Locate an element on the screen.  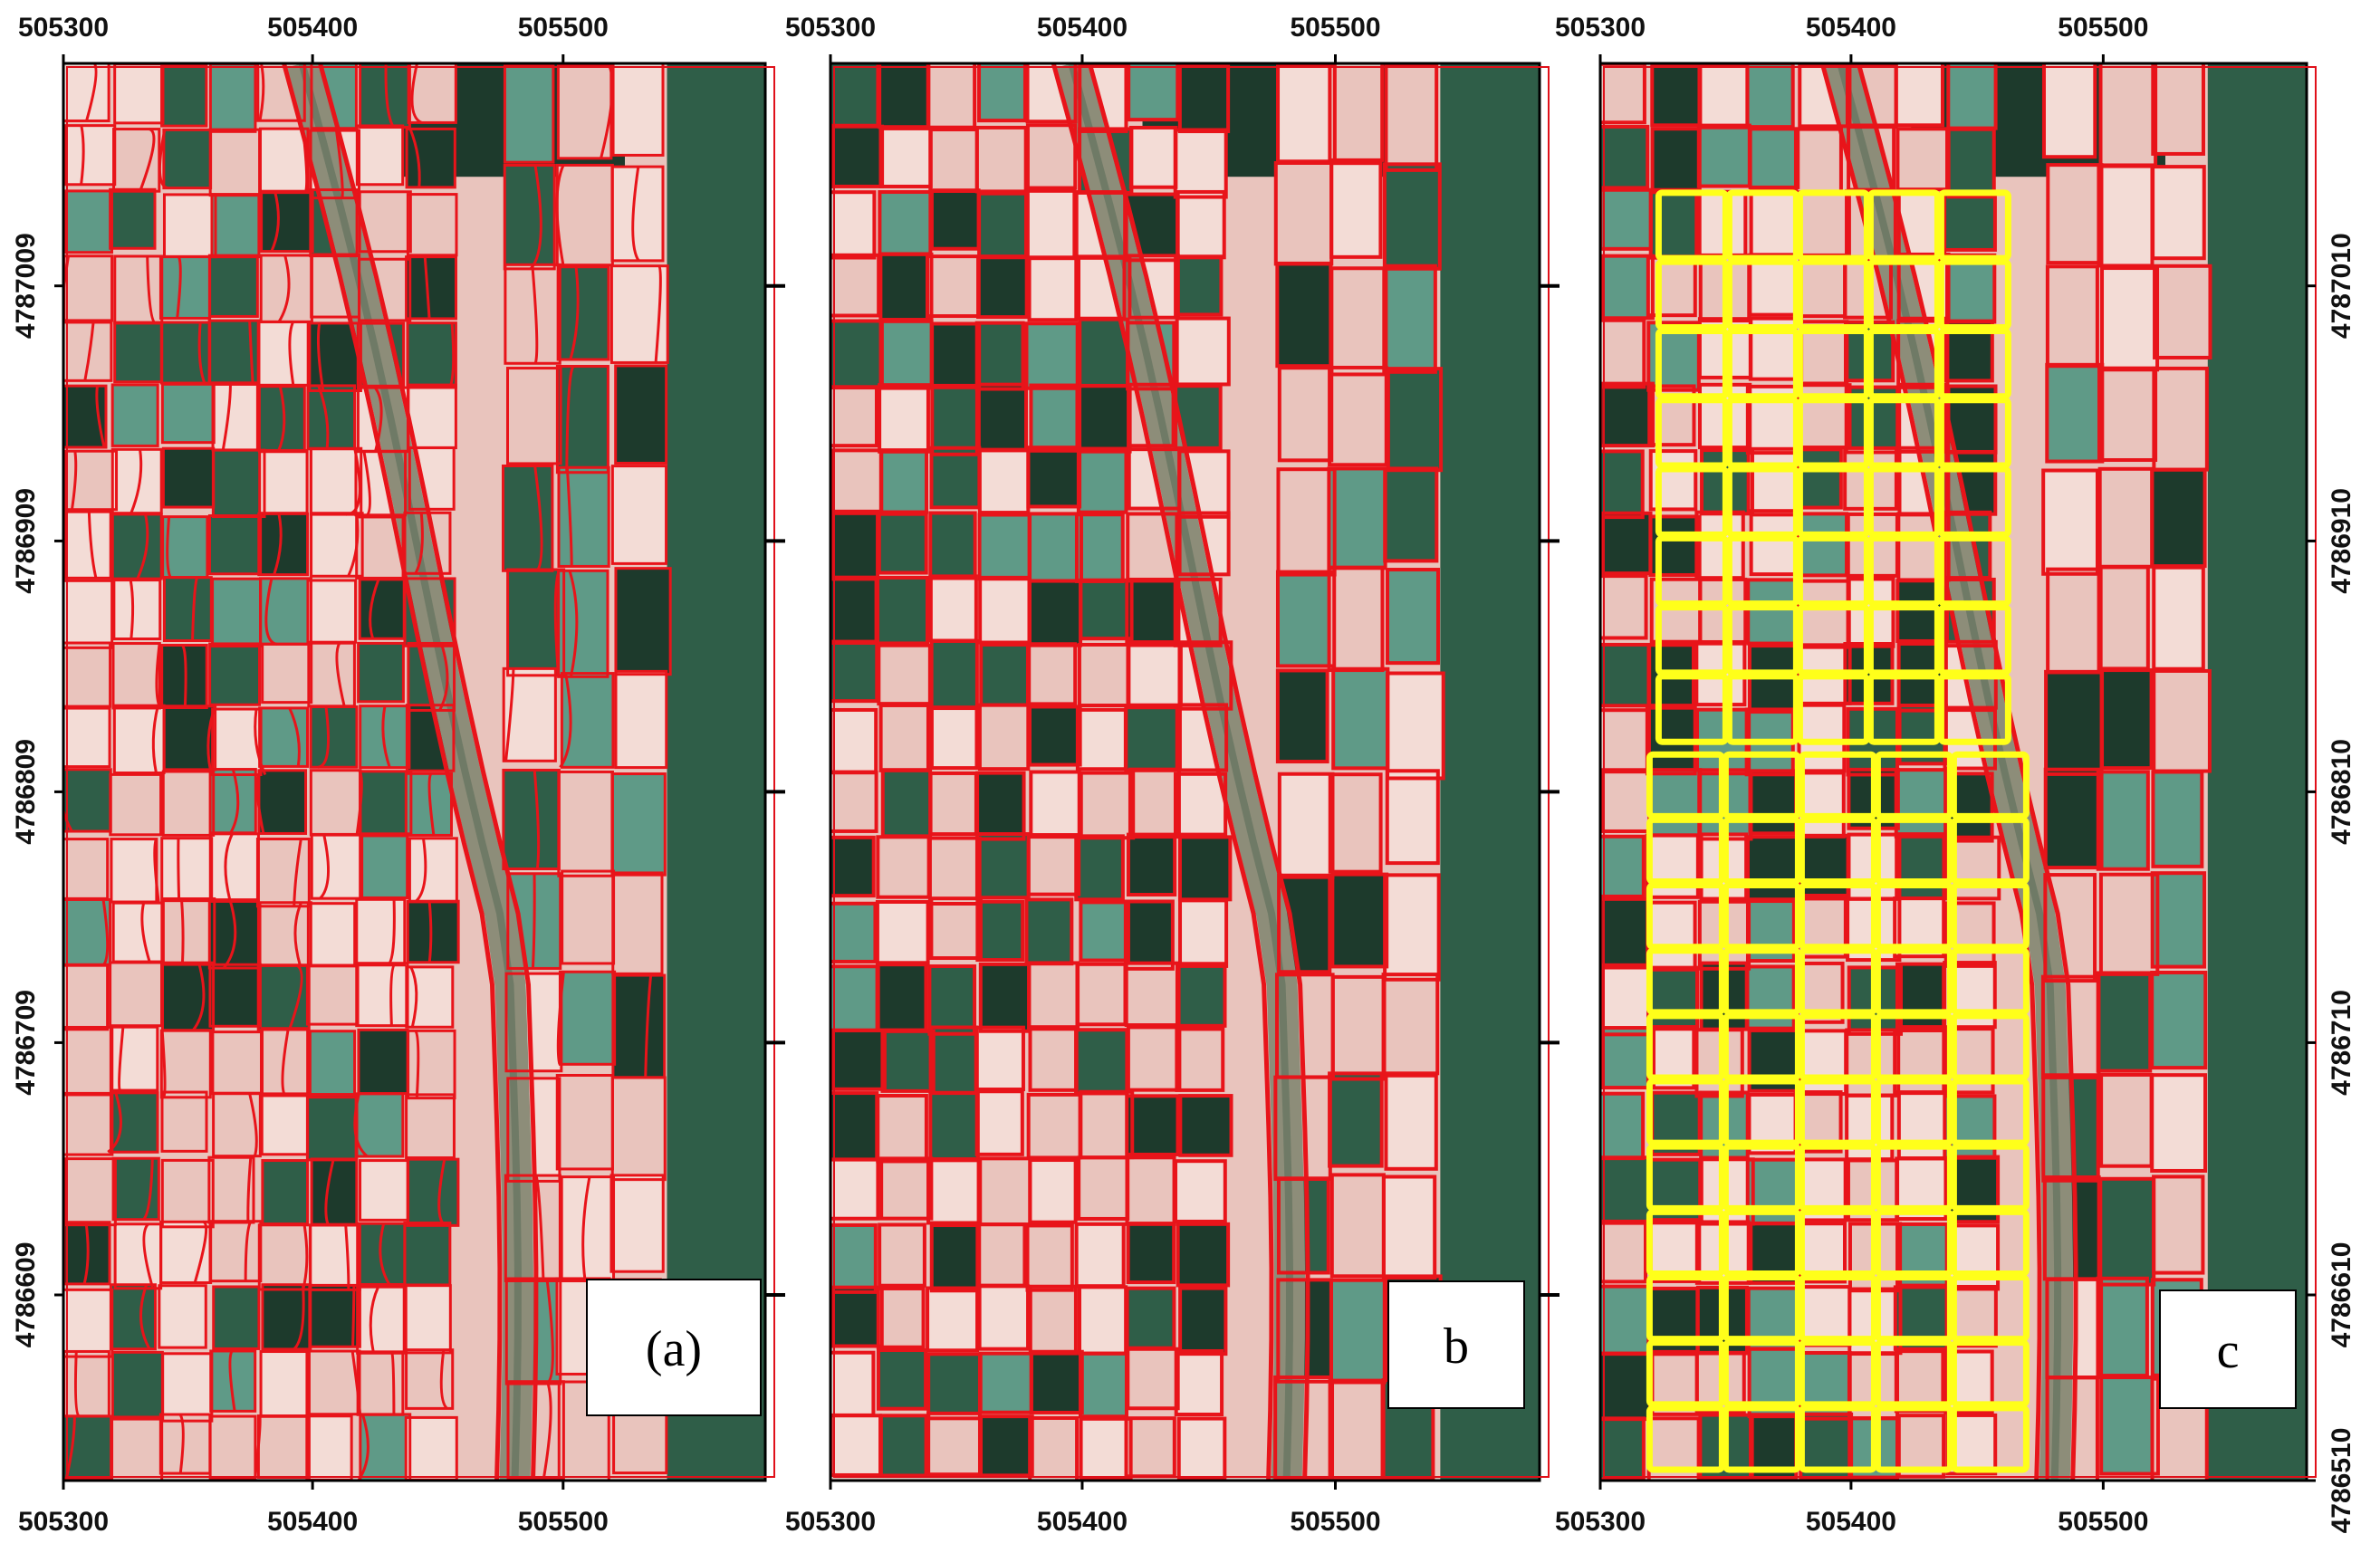
panel-label: c is located at coordinates (2228, 1351).